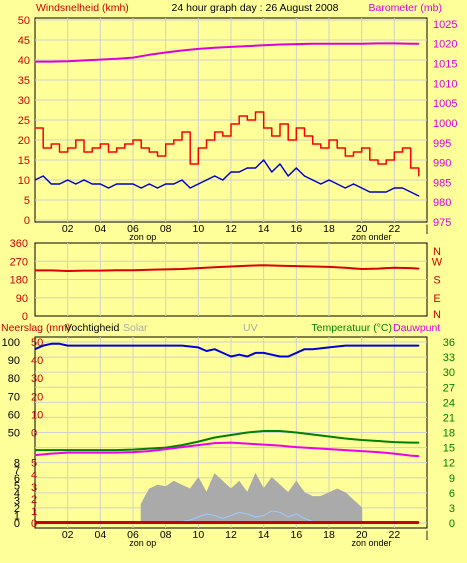  What do you see at coordinates (445, 25) in the screenshot?
I see `y-tick-label-barometer: 1025` at bounding box center [445, 25].